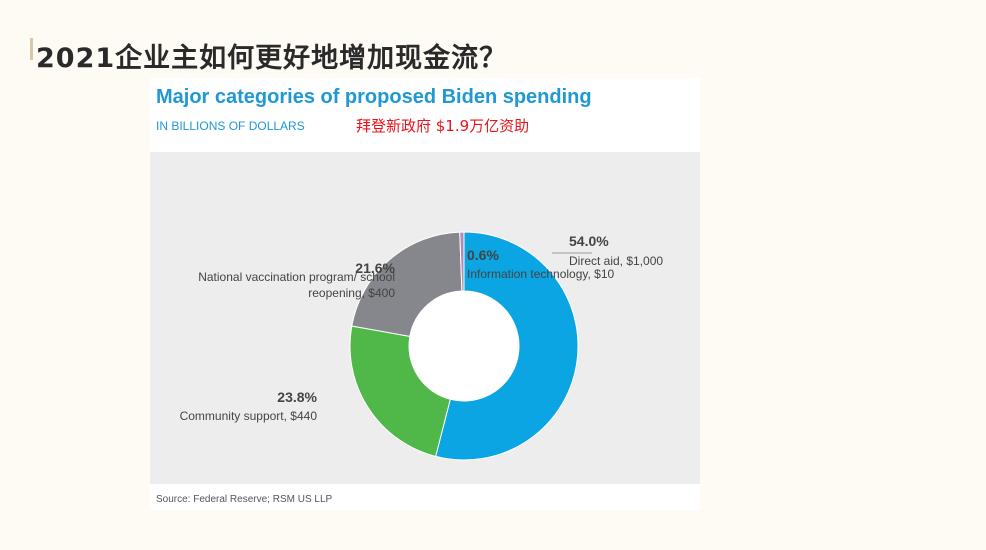  I want to click on leader-lines, so click(527, 269).